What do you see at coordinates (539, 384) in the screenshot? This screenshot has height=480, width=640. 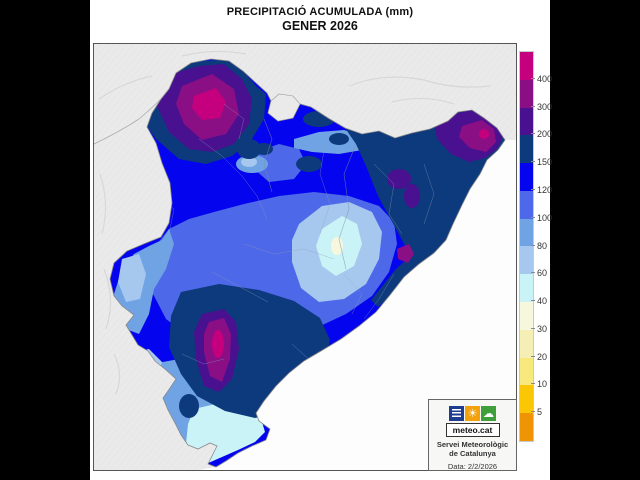 I see `legend-label: 10` at bounding box center [539, 384].